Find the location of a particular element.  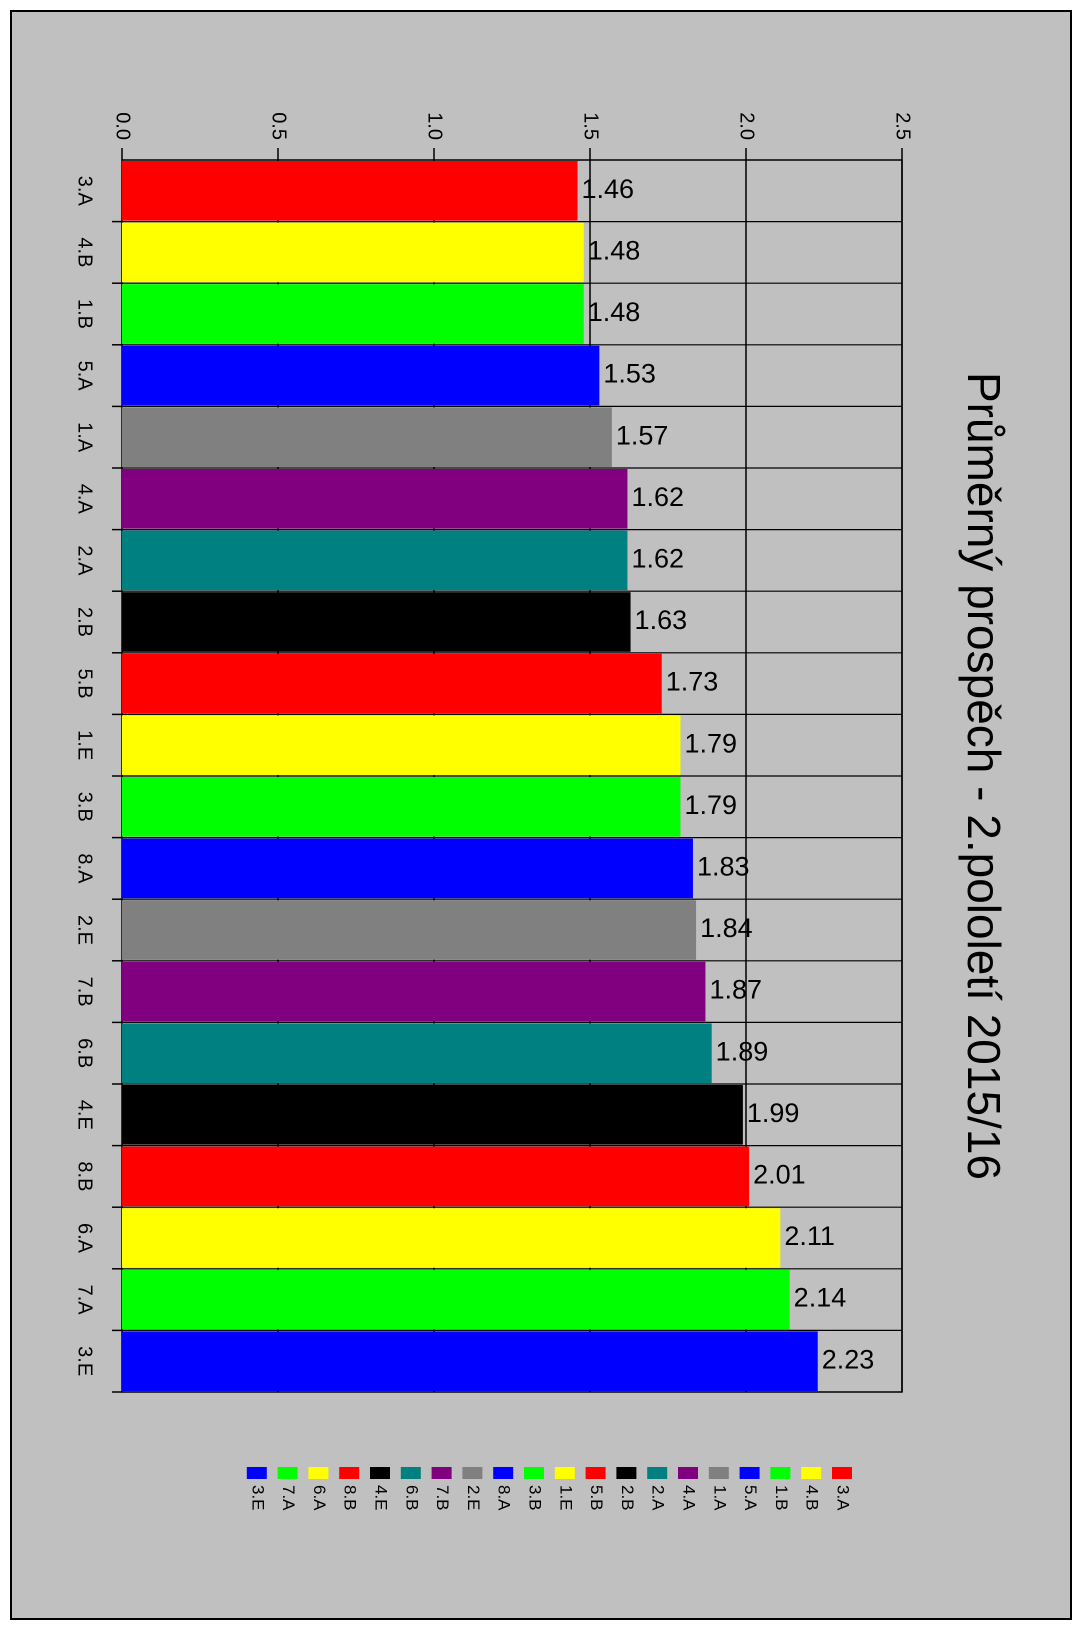

legend-label: 4.A is located at coordinates (689, 1498).